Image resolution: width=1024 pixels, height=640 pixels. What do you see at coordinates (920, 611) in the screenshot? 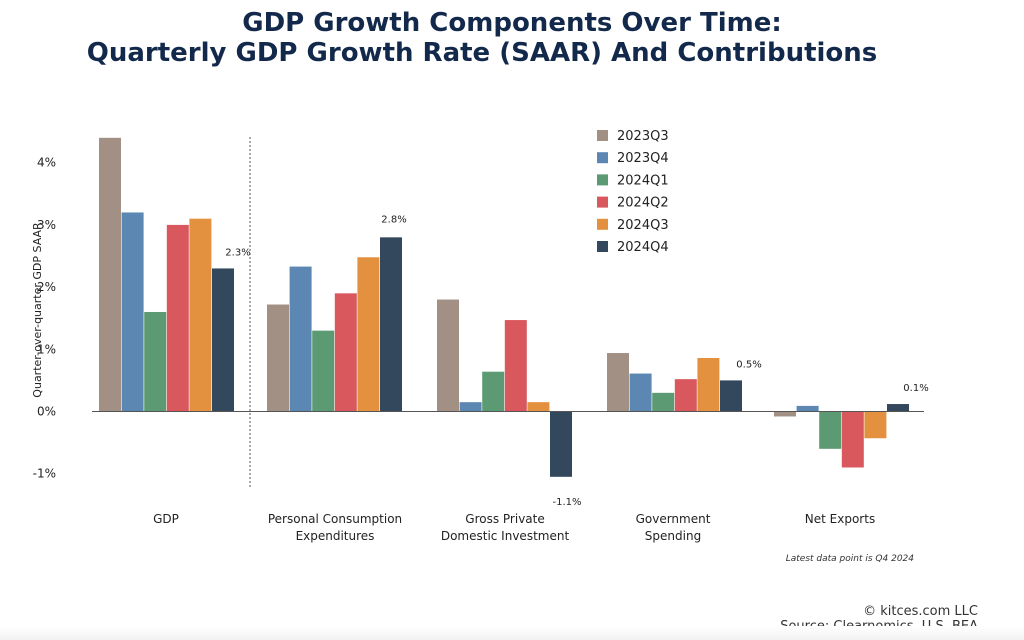
I see `copyright-text: © kitces.com LLC` at bounding box center [920, 611].